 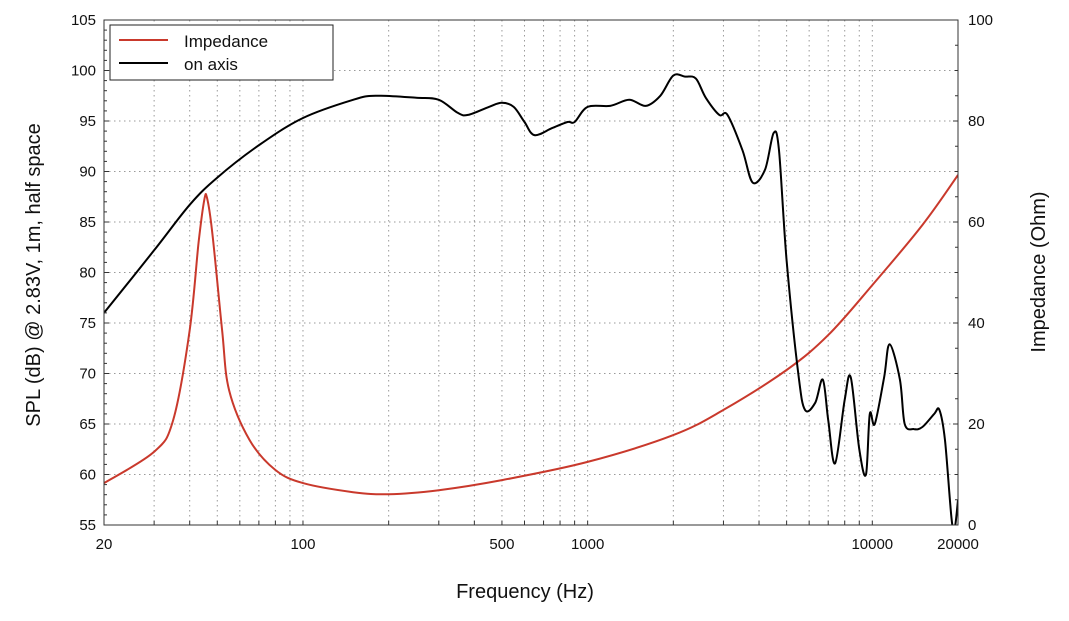 I want to click on legend-box, so click(x=221, y=52).